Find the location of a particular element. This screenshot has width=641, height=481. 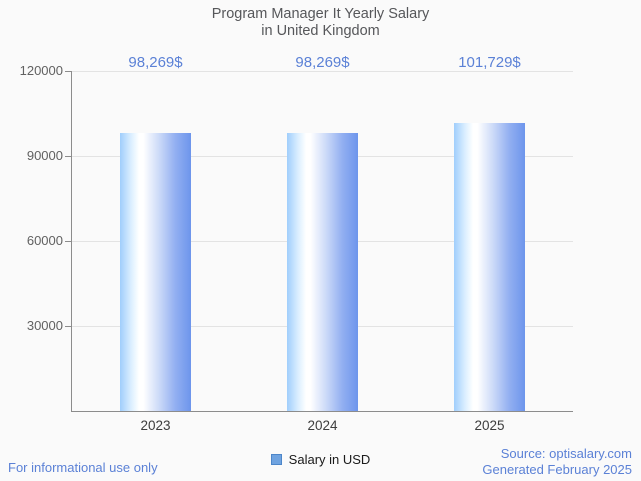

x-category-label-2023: 2023 is located at coordinates (155, 425).